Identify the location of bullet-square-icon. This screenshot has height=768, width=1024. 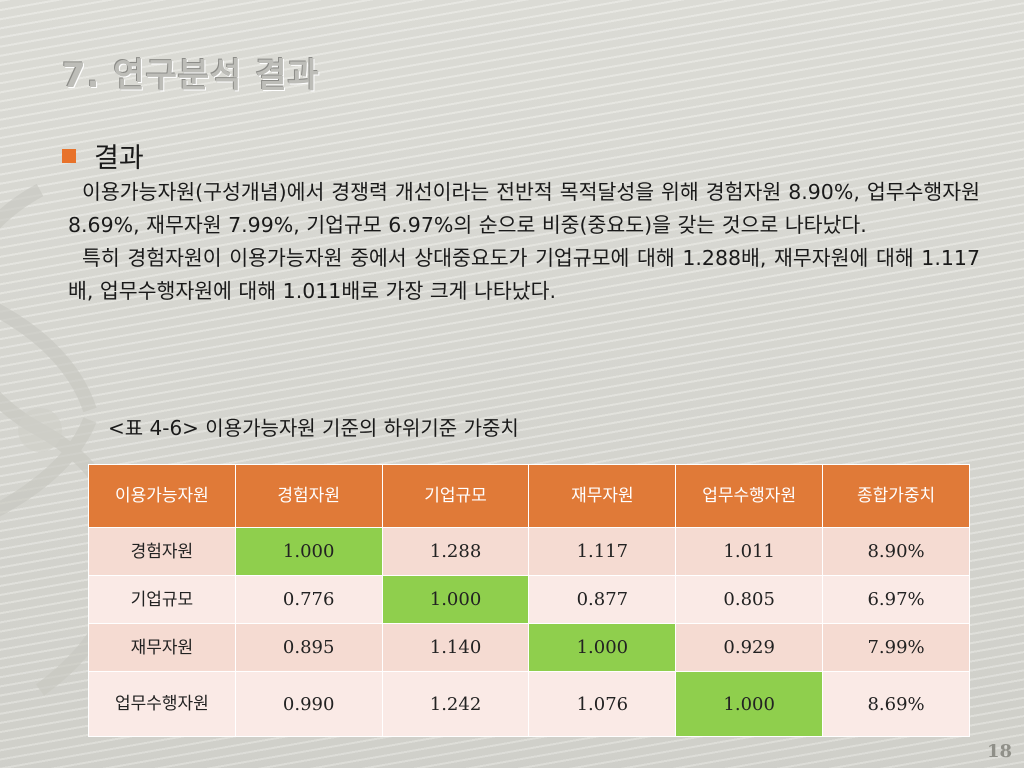
(69, 155).